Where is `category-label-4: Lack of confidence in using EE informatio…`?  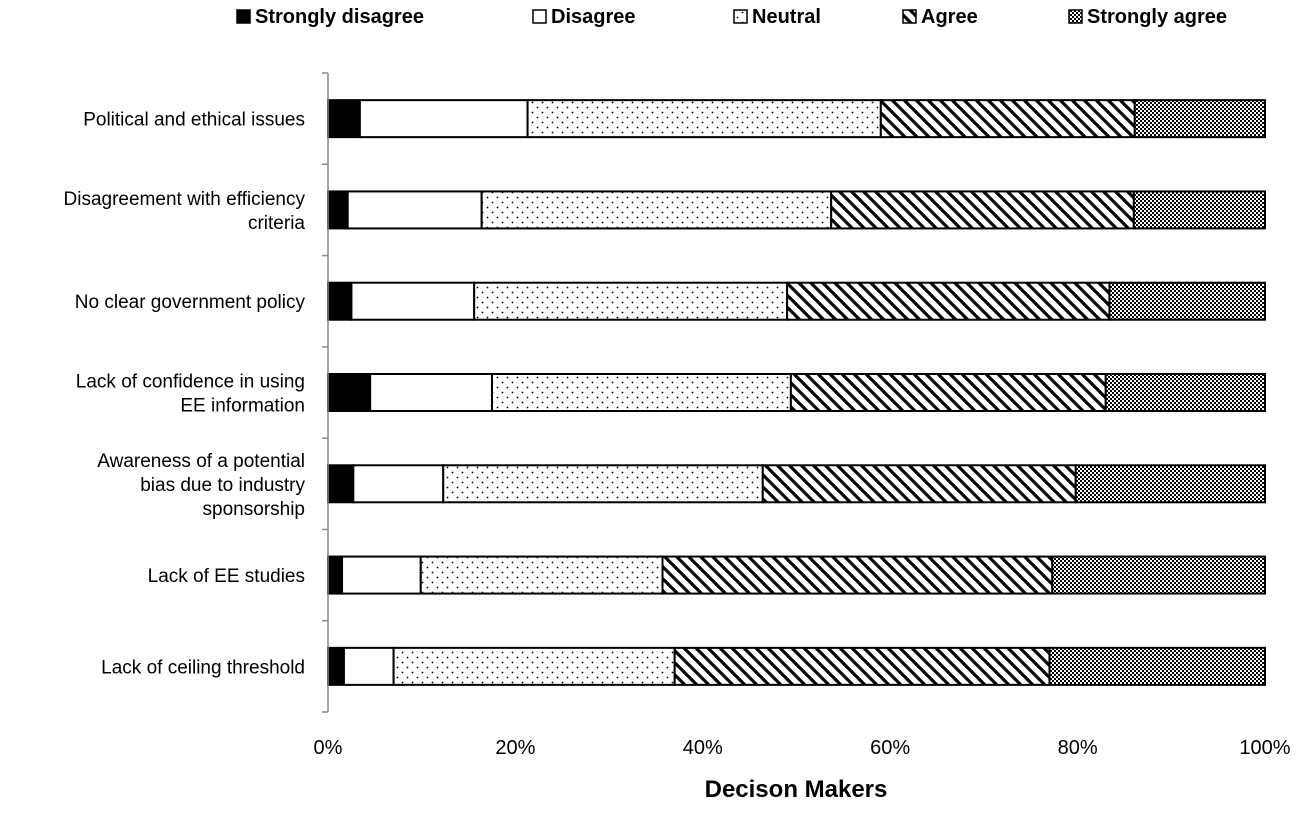 category-label-4: Lack of confidence in using EE informatio… is located at coordinates (190, 394).